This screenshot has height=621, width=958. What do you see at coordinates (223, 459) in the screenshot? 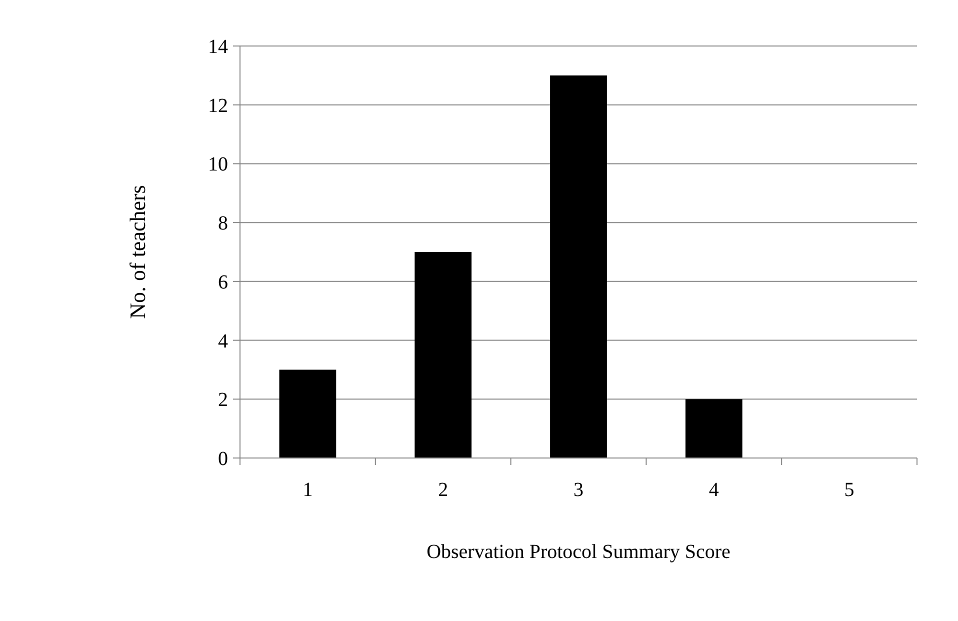
I see `y-tick-label: 0` at bounding box center [223, 459].